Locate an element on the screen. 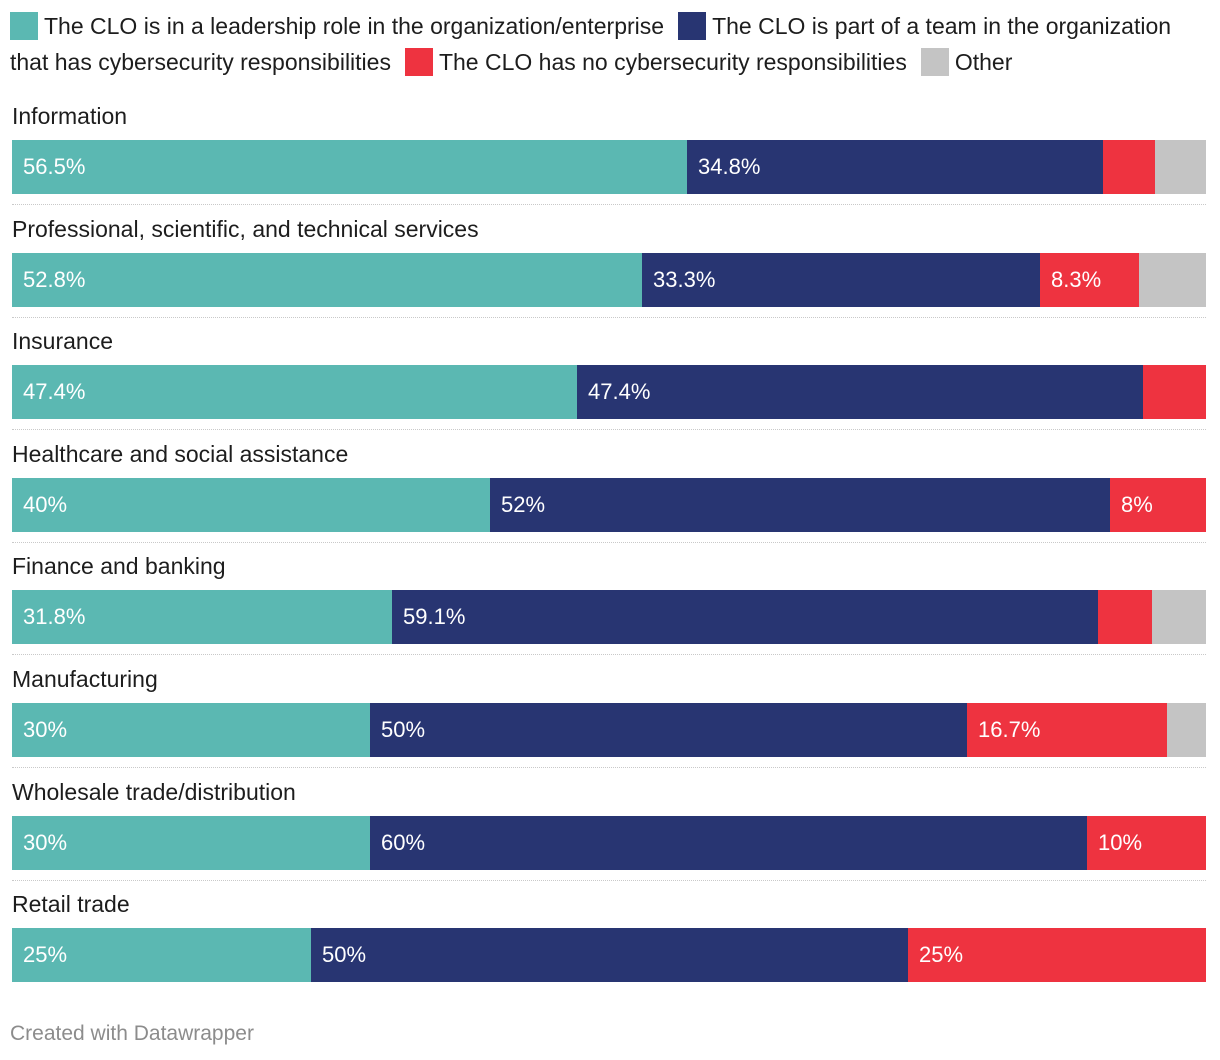 This screenshot has width=1220, height=1060. chart-row: Insurance 47.4% 47.4% is located at coordinates (610, 377).